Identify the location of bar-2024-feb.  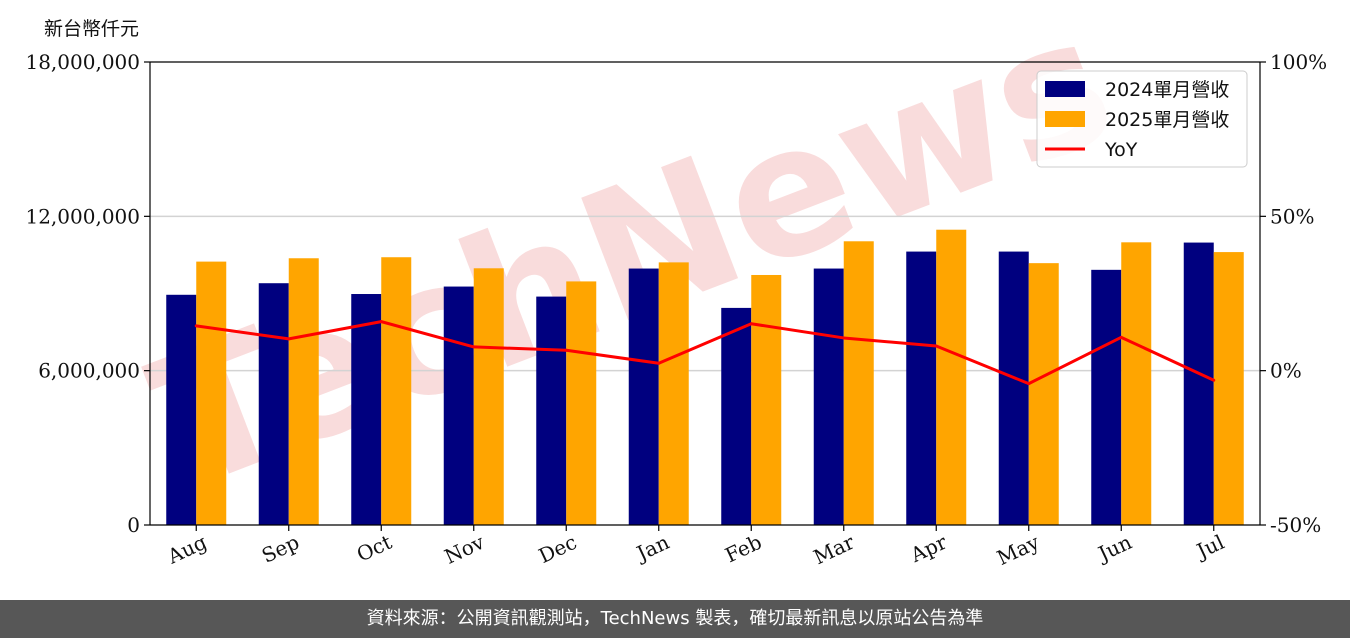
(736, 416).